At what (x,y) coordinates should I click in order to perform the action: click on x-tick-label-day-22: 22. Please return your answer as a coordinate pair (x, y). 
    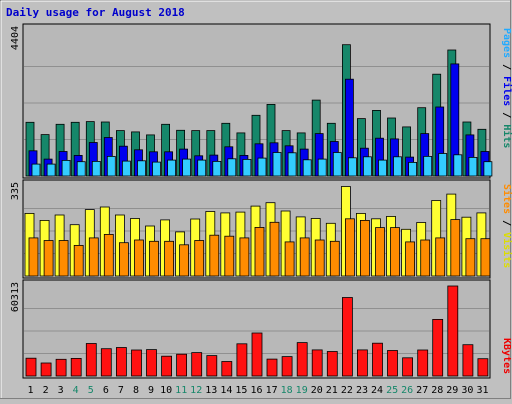
    Looking at the image, I should click on (347, 390).